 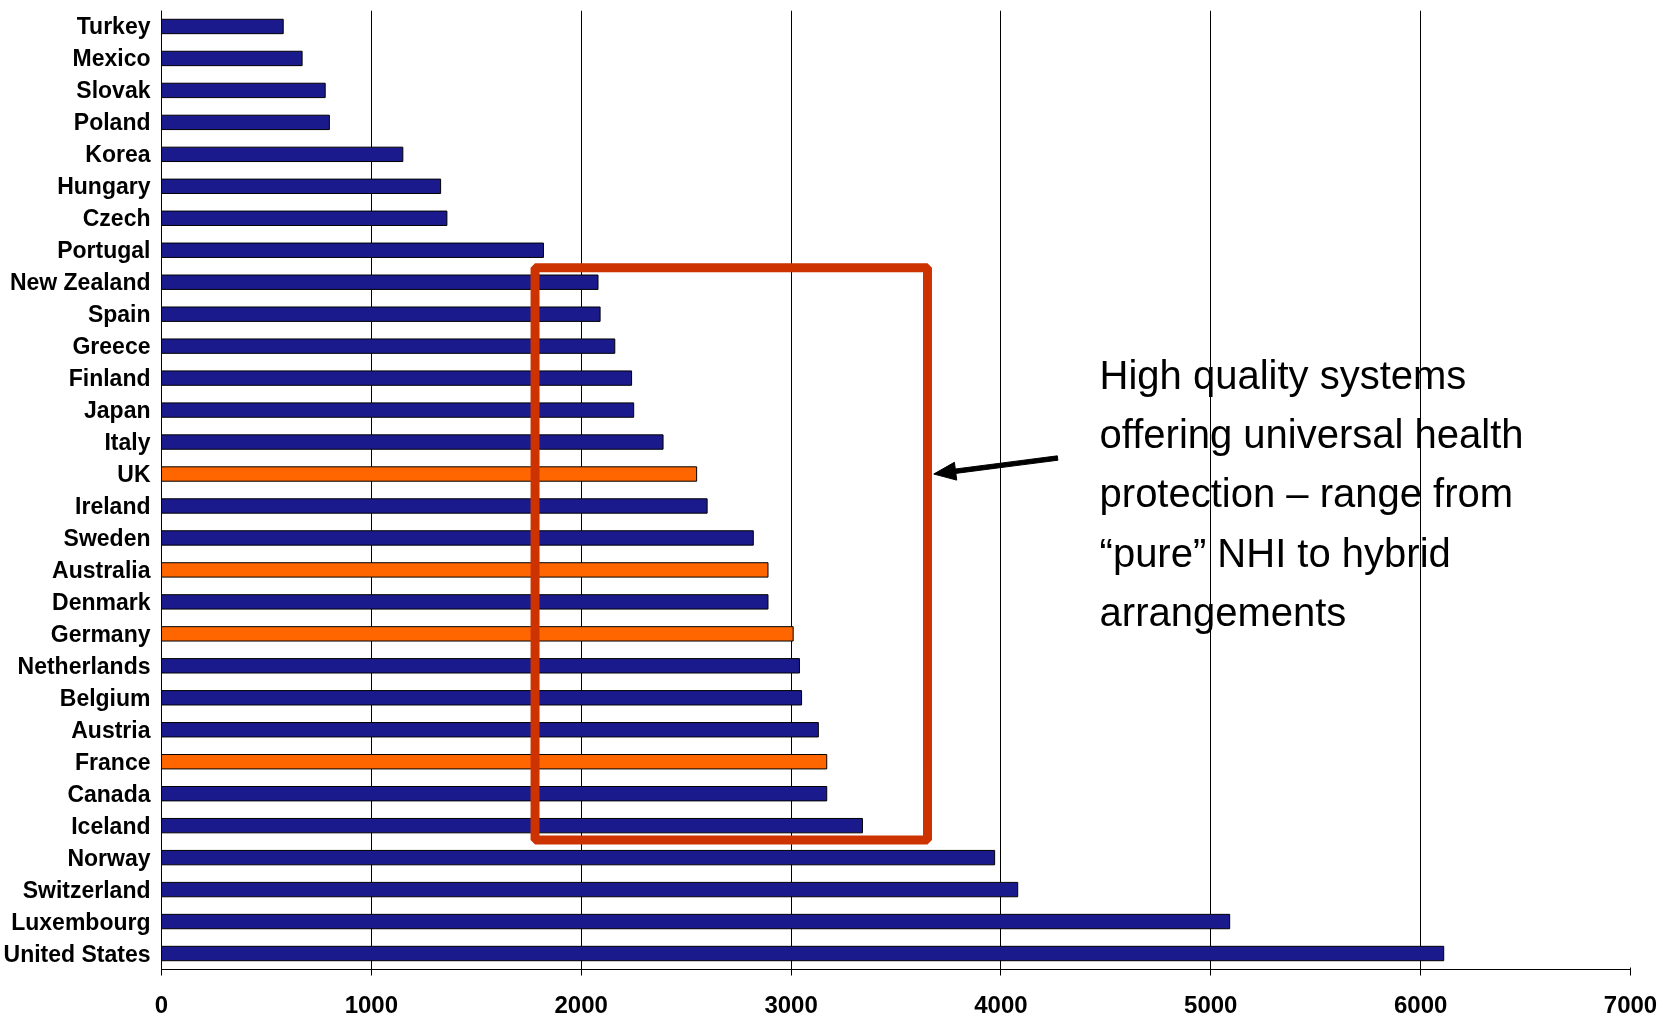 What do you see at coordinates (112, 122) in the screenshot?
I see `y-tick-label: Poland` at bounding box center [112, 122].